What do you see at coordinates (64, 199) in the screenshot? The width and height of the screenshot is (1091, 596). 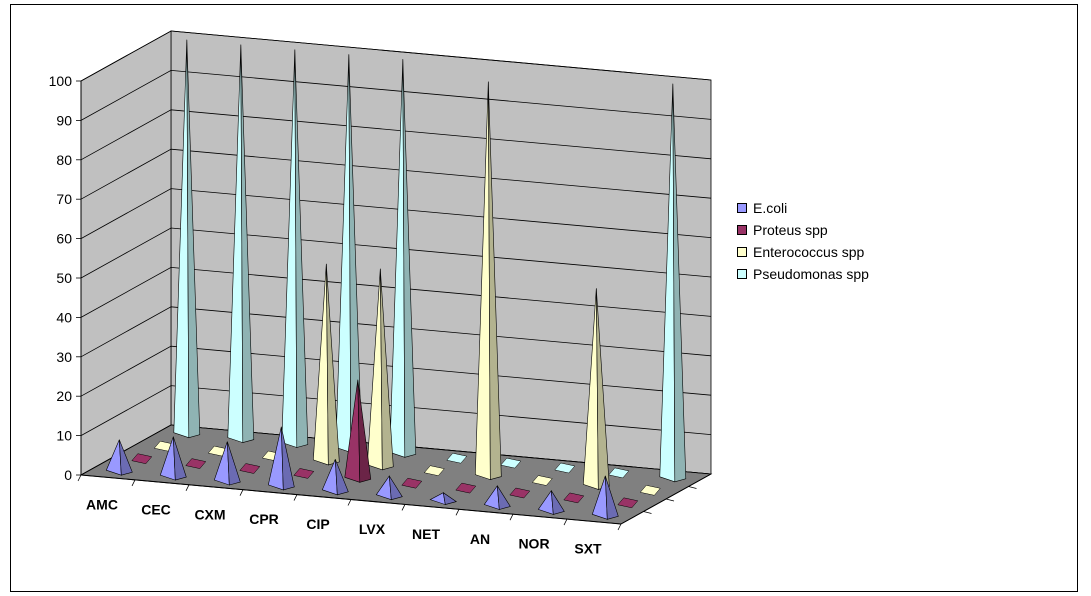 I see `y-tick-label: 70` at bounding box center [64, 199].